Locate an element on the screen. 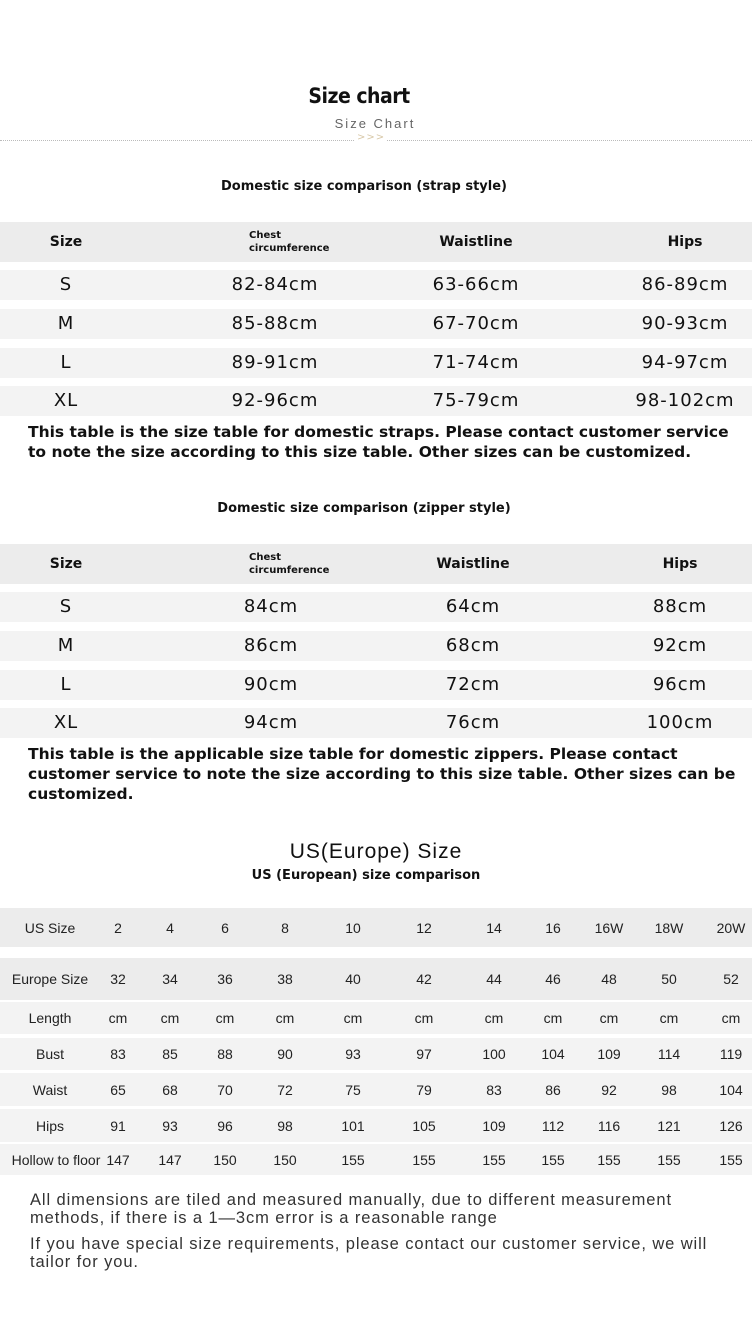 Image resolution: width=752 pixels, height=1328 pixels. table-cell: XL is located at coordinates (66, 400).